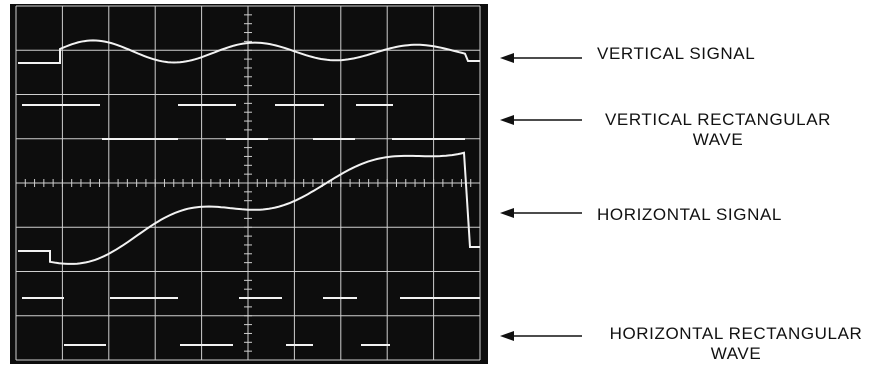 The width and height of the screenshot is (882, 366). Describe the element at coordinates (541, 120) in the screenshot. I see `arrow-vertical-rectangular-wave` at that location.